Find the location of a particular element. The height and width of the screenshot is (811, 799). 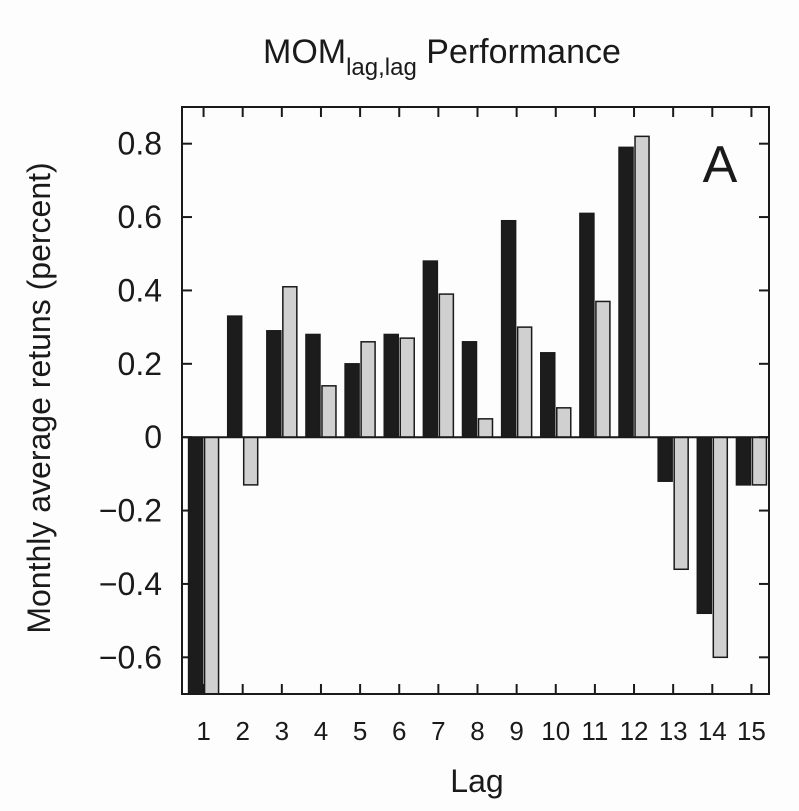

chart-title-main: MOM is located at coordinates (304, 52).